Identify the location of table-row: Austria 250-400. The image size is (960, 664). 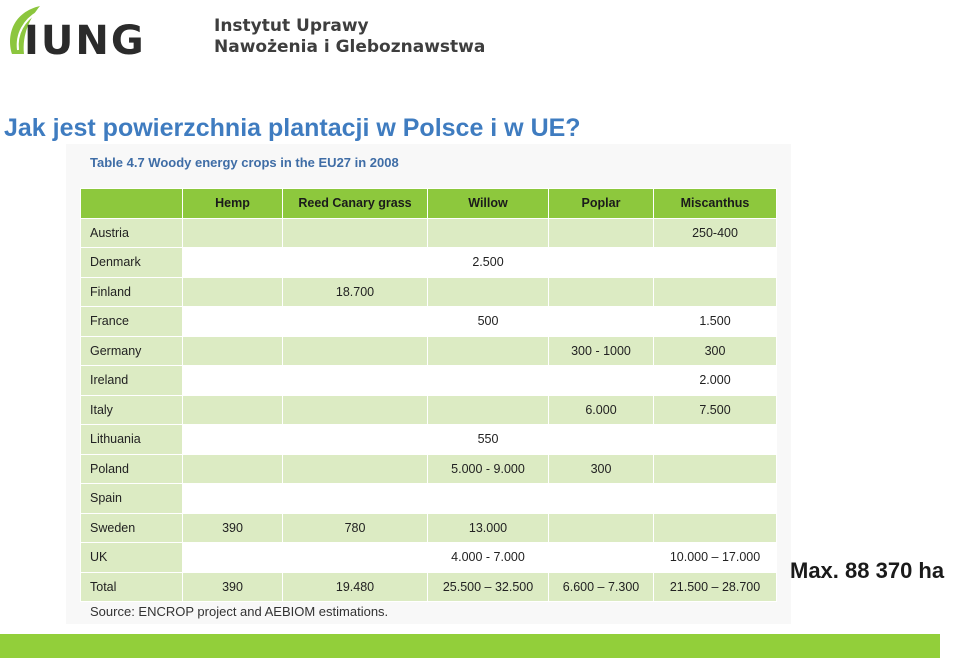
(428, 232).